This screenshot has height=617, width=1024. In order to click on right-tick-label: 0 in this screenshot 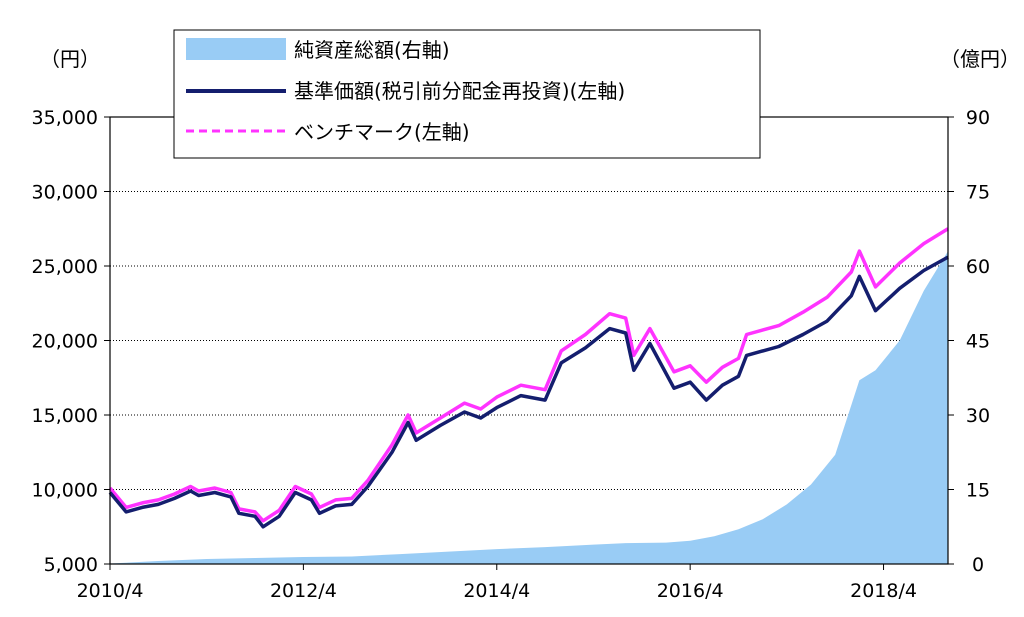, I will do `click(978, 565)`.